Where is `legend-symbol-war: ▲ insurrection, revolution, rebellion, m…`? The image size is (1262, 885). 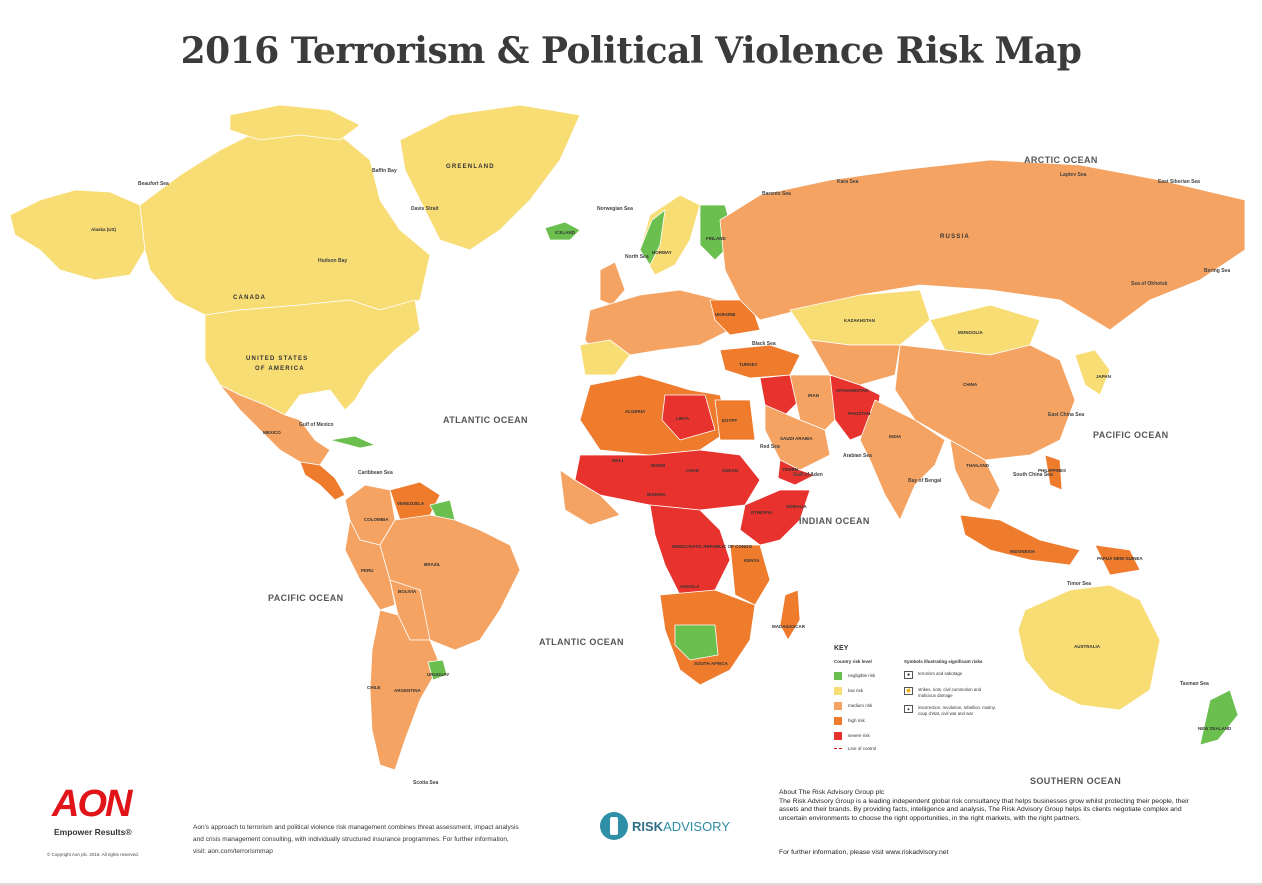 legend-symbol-war: ▲ insurrection, revolution, rebellion, m… is located at coordinates (950, 711).